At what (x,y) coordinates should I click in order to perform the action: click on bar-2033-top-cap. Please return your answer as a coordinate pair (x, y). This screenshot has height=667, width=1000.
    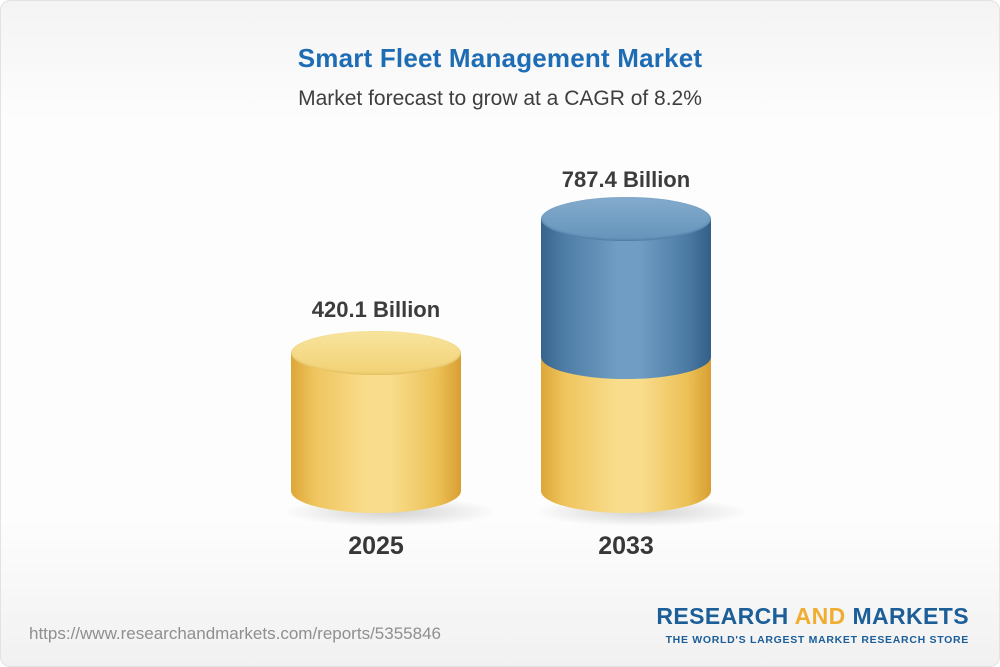
    Looking at the image, I should click on (626, 219).